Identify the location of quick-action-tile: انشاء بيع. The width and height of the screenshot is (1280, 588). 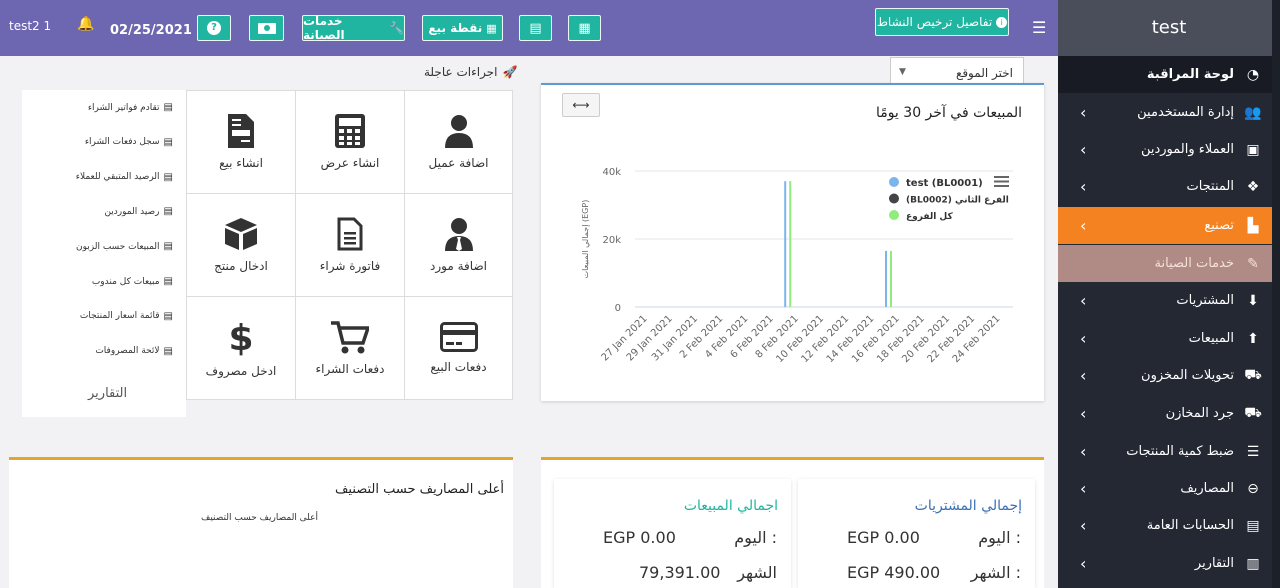
(241, 142).